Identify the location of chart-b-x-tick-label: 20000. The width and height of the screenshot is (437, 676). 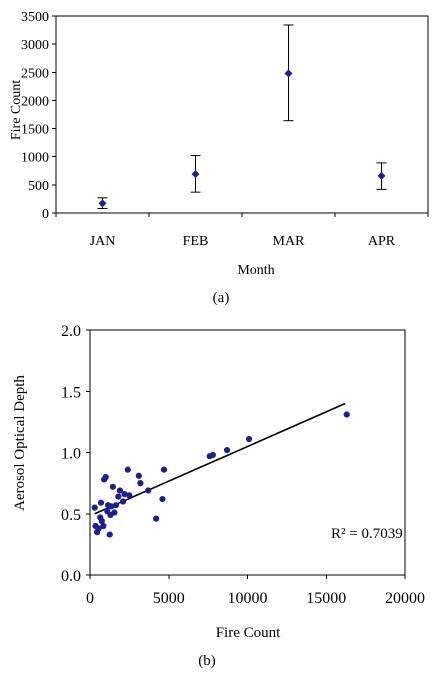
(405, 598).